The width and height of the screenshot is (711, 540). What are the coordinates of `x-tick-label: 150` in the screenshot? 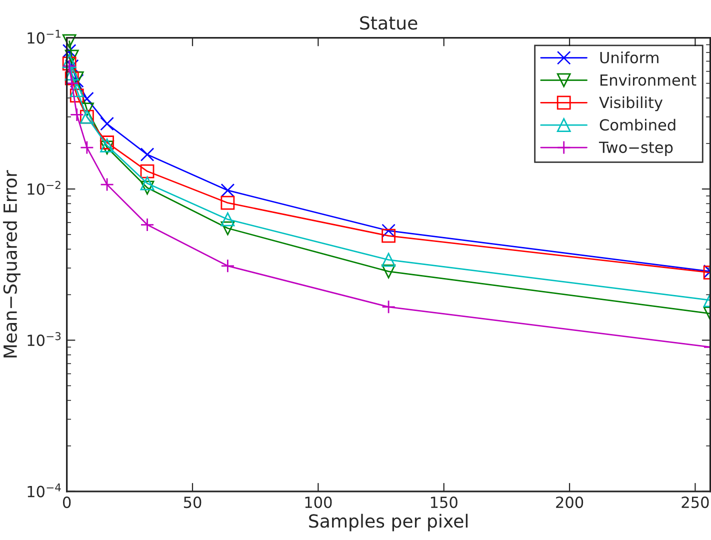 It's located at (444, 502).